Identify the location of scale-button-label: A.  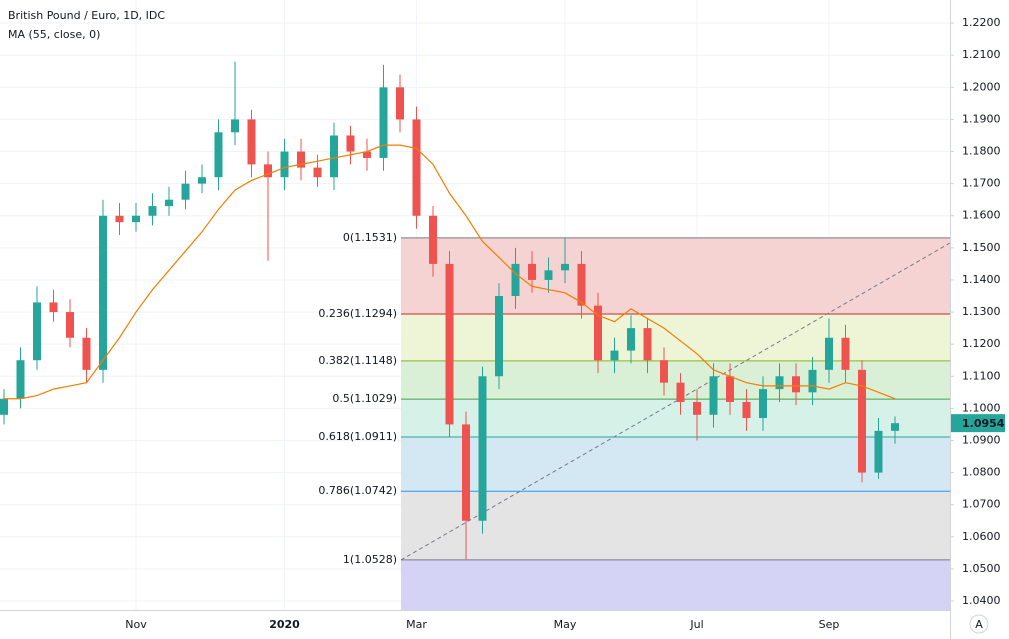
(979, 624).